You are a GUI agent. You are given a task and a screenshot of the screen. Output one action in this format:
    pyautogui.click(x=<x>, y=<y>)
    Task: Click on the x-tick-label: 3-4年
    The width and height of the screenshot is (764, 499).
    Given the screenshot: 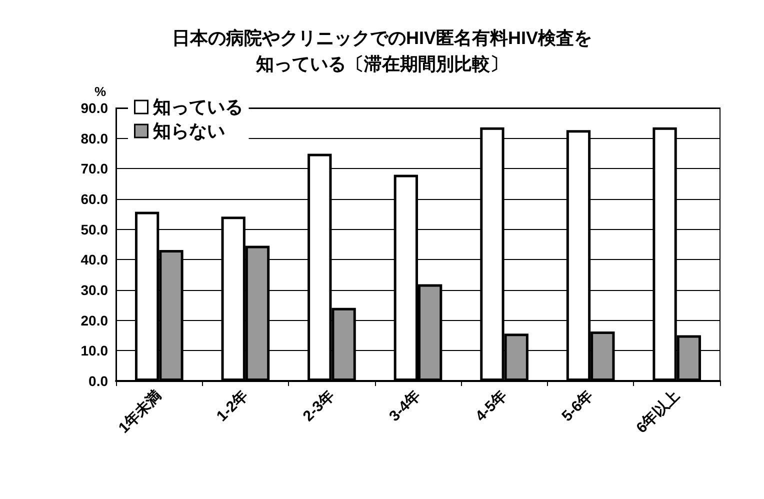 What is the action you would take?
    pyautogui.click(x=405, y=405)
    